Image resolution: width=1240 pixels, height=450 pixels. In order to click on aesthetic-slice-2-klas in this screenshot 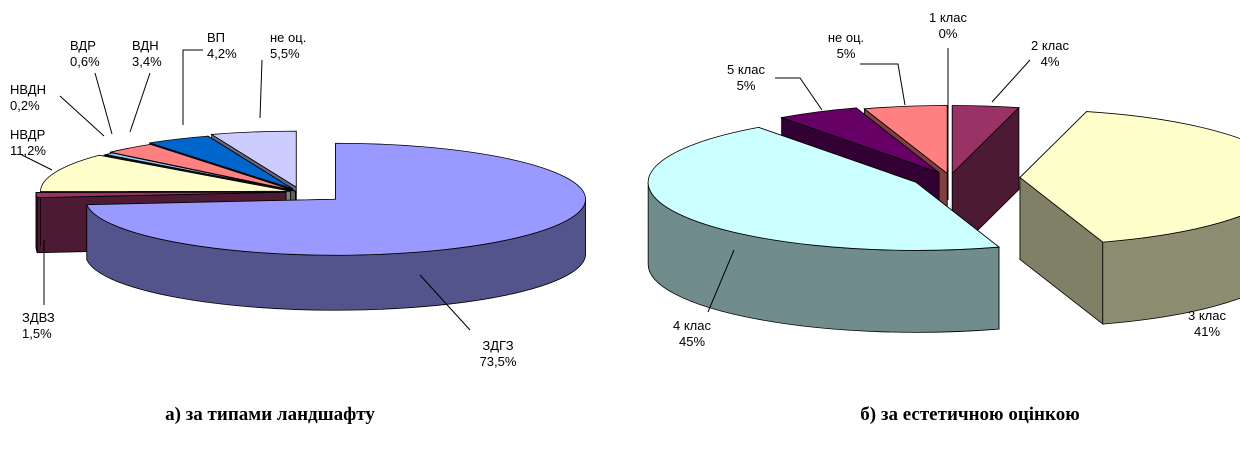, I will do `click(985, 140)`.